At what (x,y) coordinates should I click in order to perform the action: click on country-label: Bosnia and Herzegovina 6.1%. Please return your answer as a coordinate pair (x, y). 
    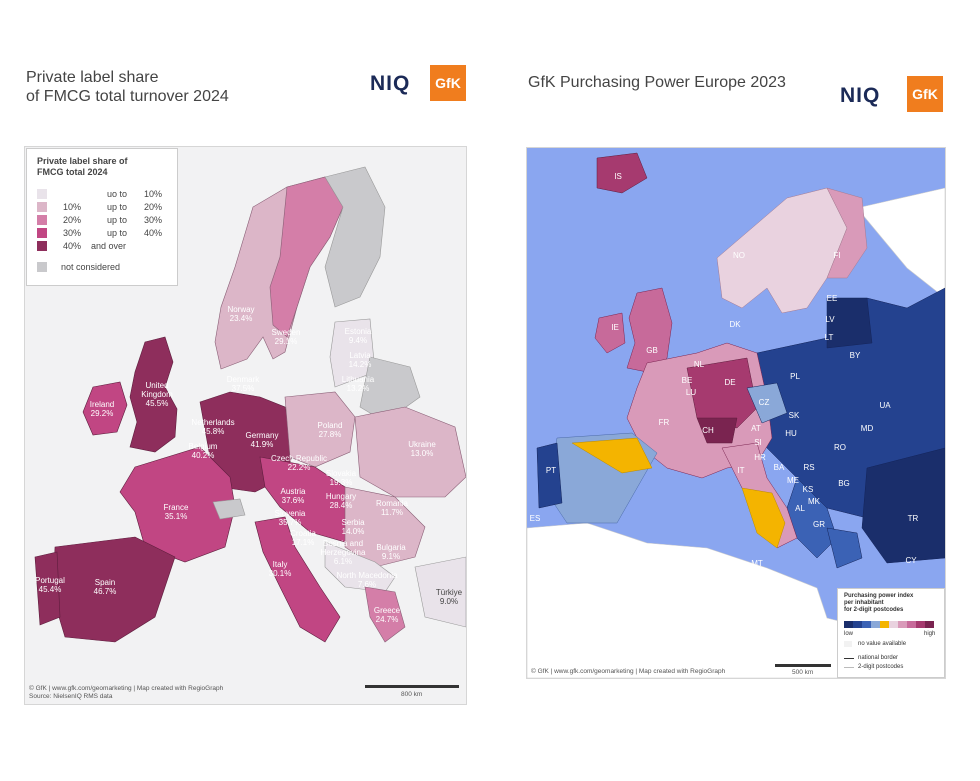
    Looking at the image, I should click on (343, 552).